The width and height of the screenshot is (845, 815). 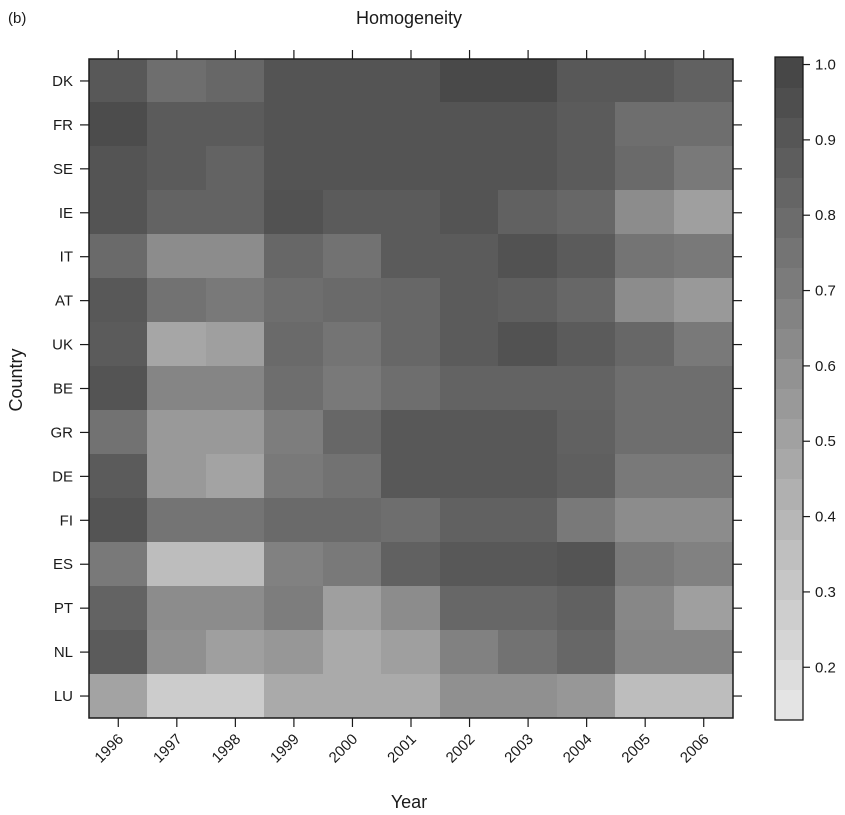 I want to click on heatmap-cell-es-1998, so click(x=235, y=564).